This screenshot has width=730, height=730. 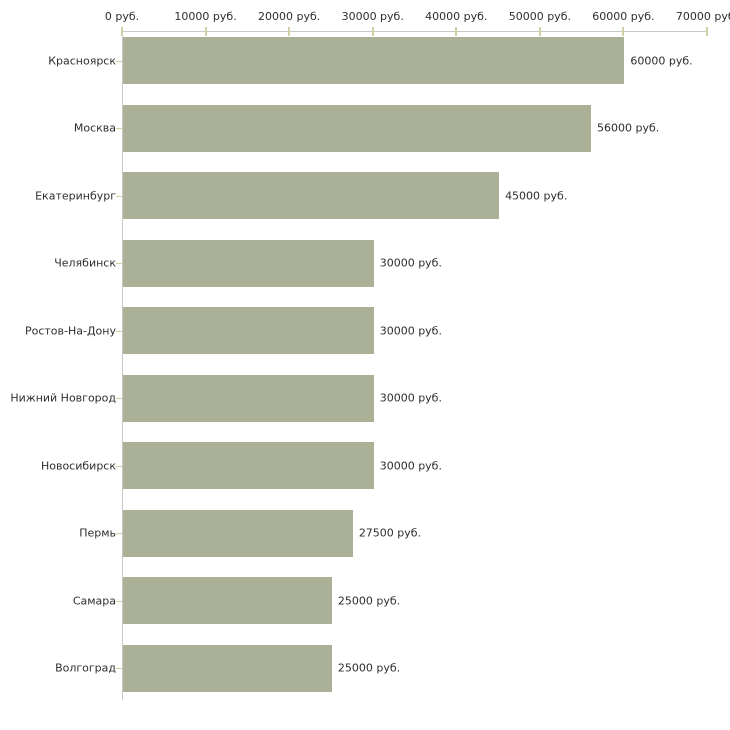 I want to click on x-axis-line, so click(x=414, y=31).